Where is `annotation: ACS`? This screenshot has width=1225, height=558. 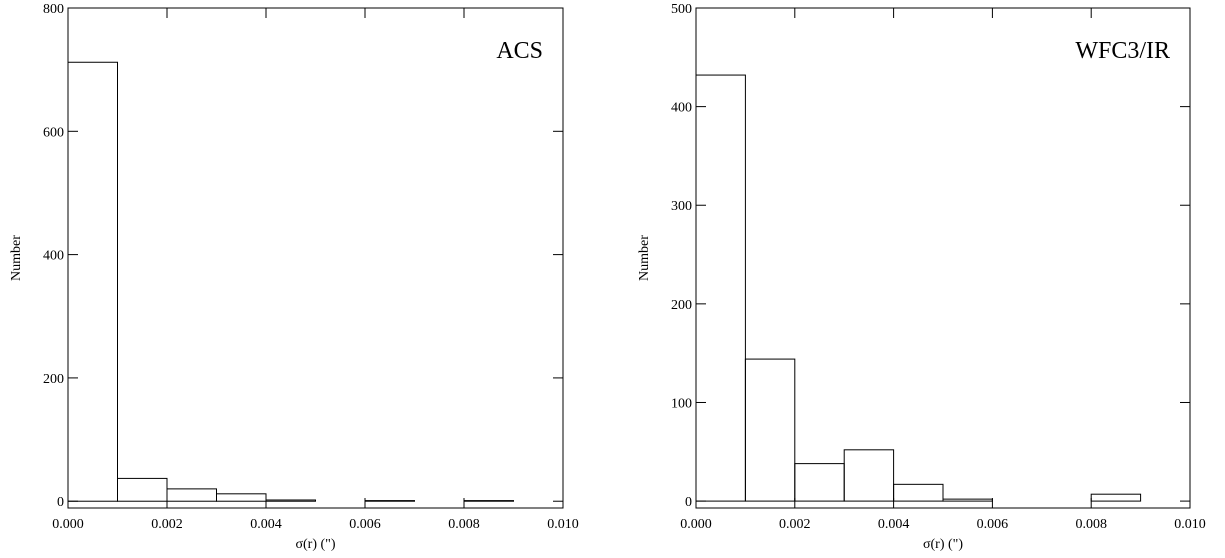
annotation: ACS is located at coordinates (519, 51).